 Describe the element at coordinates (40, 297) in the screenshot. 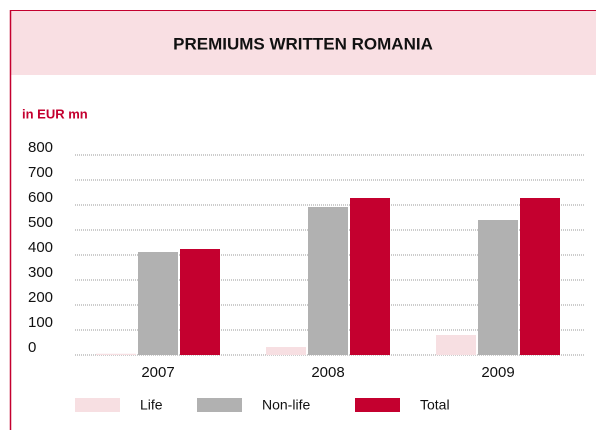

I see `y-tick-label: 200` at that location.